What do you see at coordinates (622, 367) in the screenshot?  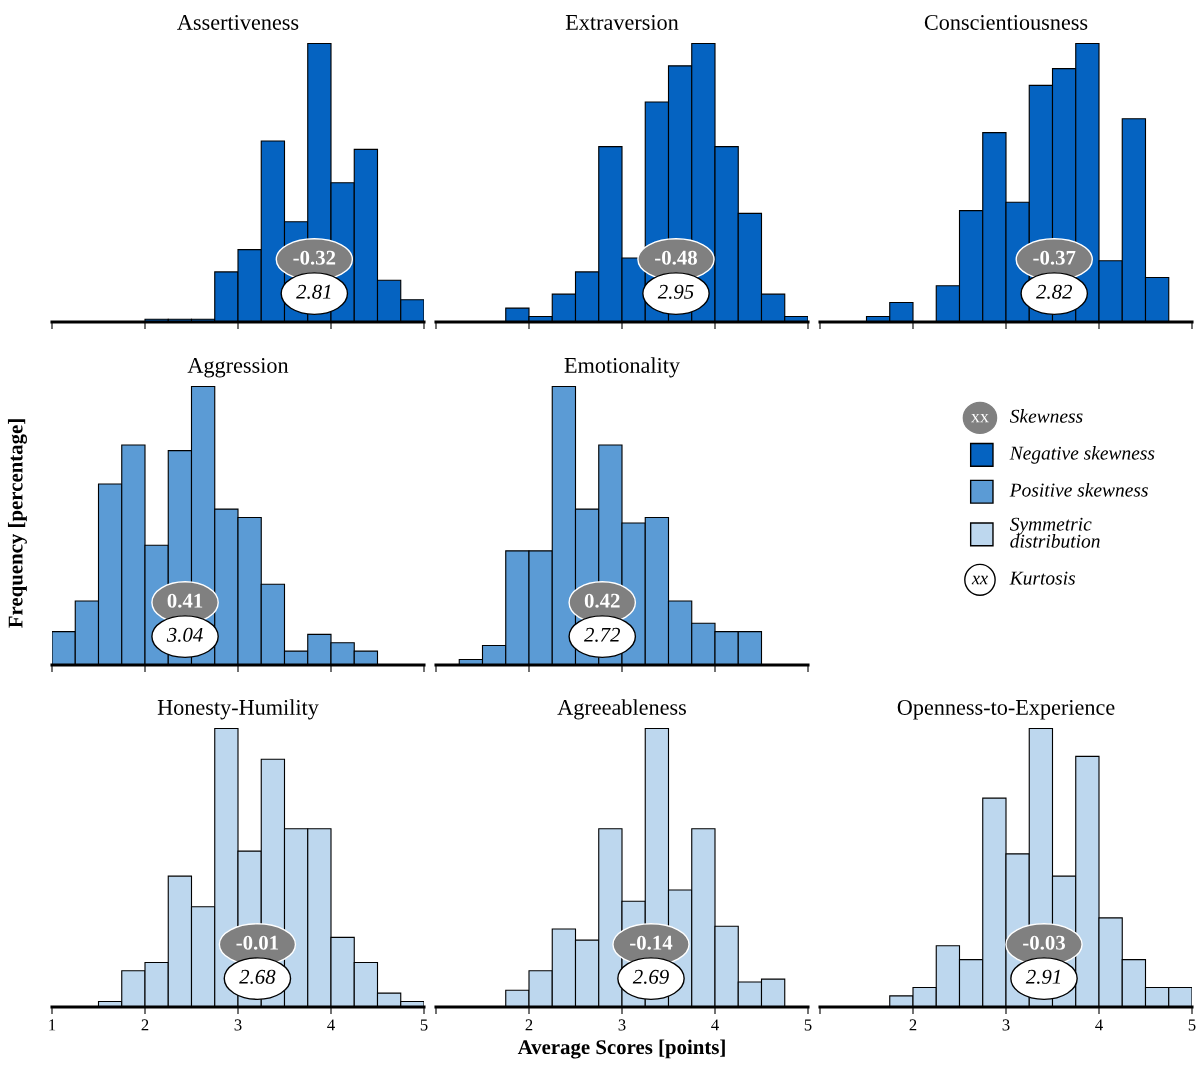 I see `chart-title: Emotionality` at bounding box center [622, 367].